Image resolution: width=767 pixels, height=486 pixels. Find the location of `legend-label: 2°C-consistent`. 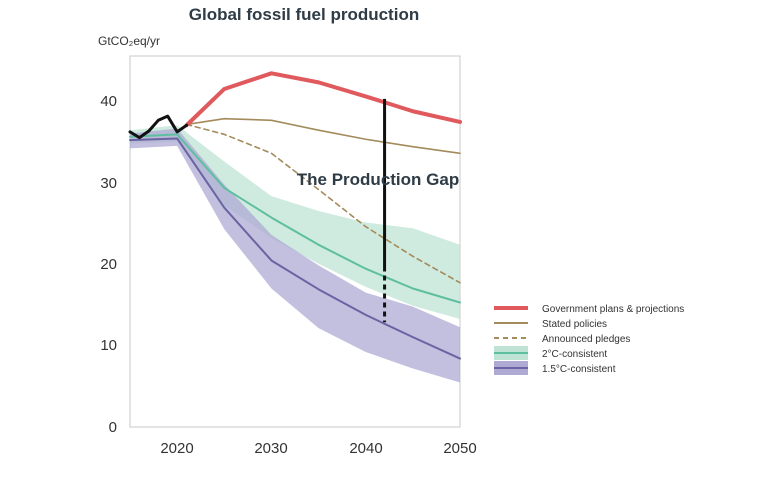

legend-label: 2°C-consistent is located at coordinates (574, 354).